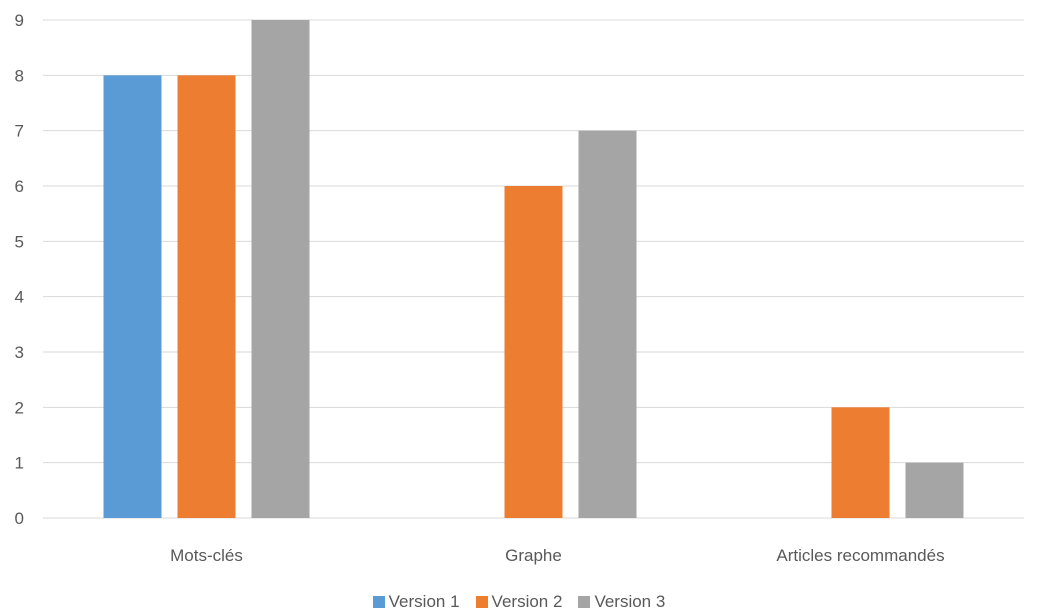 Image resolution: width=1038 pixels, height=615 pixels. What do you see at coordinates (630, 601) in the screenshot?
I see `legend-label: Version 3` at bounding box center [630, 601].